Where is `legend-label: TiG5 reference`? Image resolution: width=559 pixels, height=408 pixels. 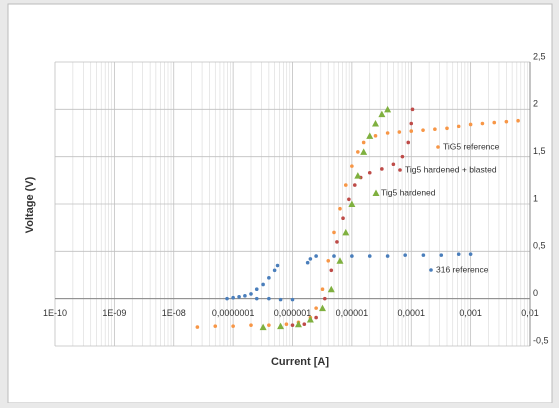
legend-label: TiG5 reference is located at coordinates (471, 146).